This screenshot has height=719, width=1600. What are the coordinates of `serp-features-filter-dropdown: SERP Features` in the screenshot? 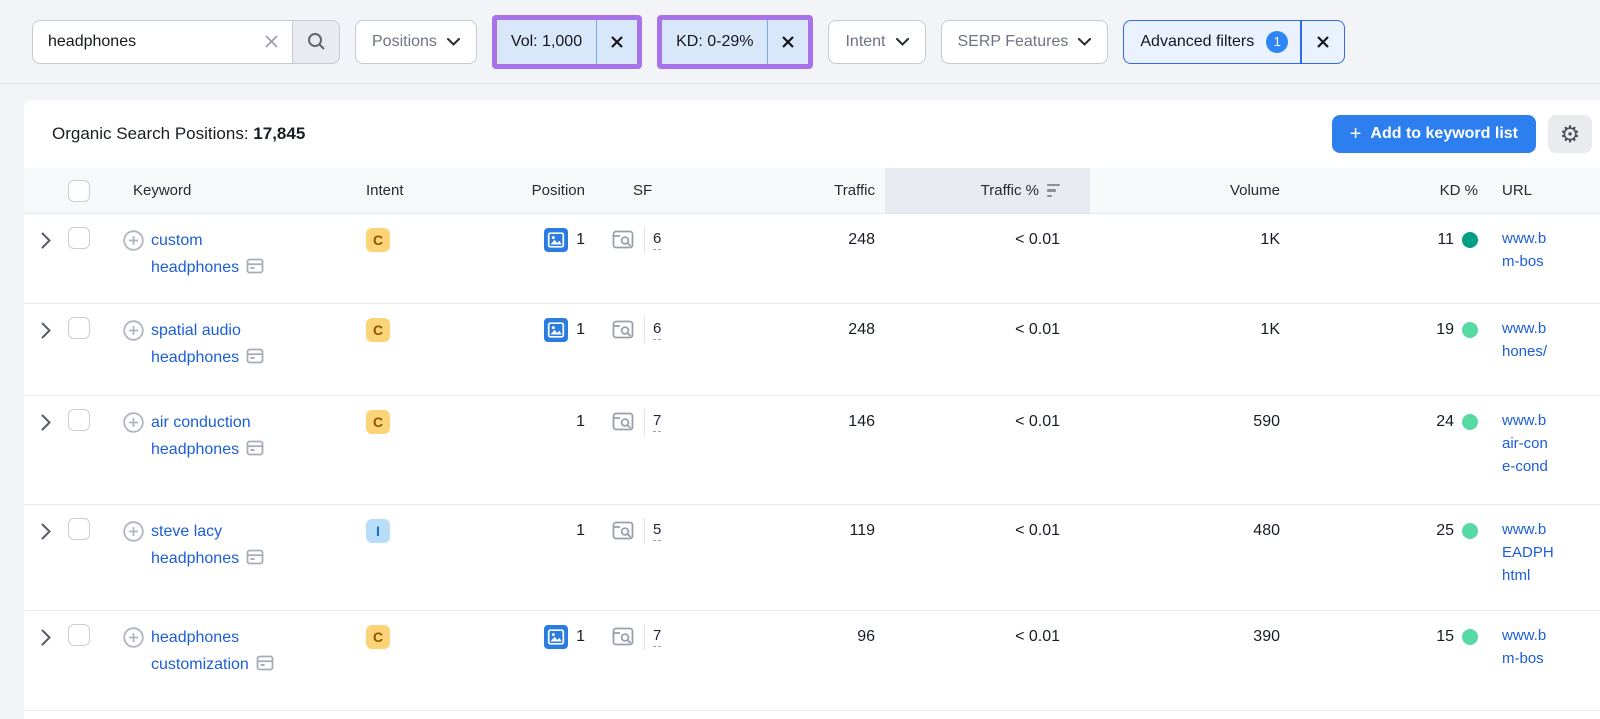 It's located at (1024, 41).